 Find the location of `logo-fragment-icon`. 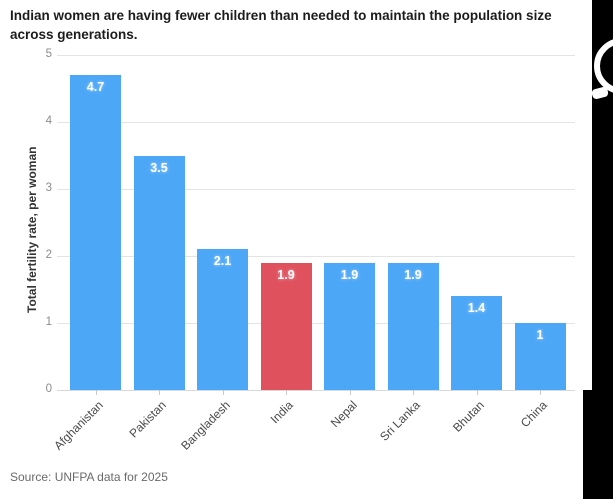

logo-fragment-icon is located at coordinates (600, 93).